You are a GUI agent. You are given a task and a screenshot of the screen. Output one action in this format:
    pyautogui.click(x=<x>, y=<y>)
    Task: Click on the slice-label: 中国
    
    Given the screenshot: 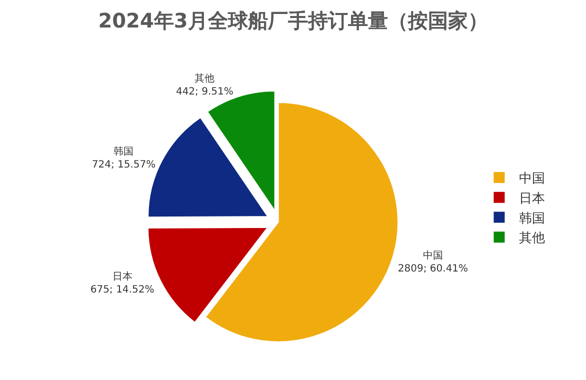 What is the action you would take?
    pyautogui.click(x=432, y=255)
    